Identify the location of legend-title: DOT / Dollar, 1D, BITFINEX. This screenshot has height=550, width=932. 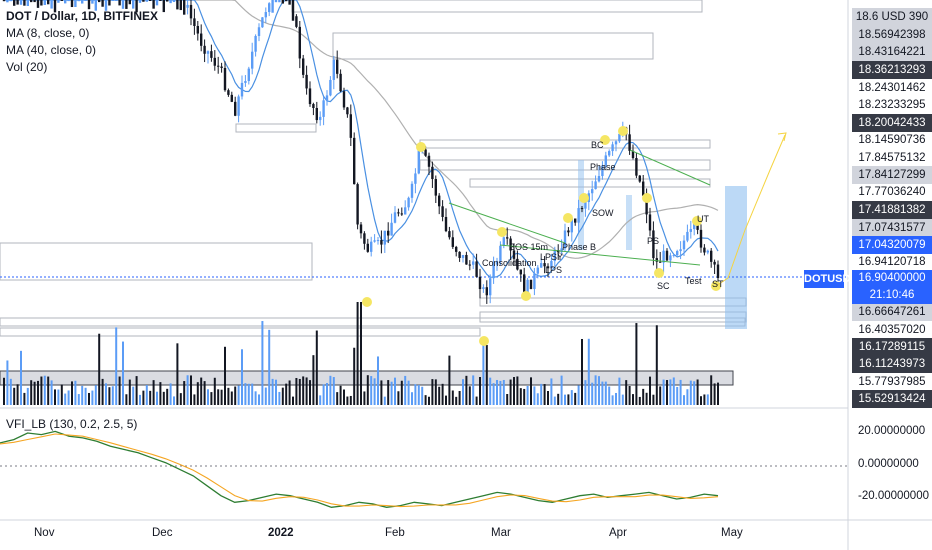
(82, 16).